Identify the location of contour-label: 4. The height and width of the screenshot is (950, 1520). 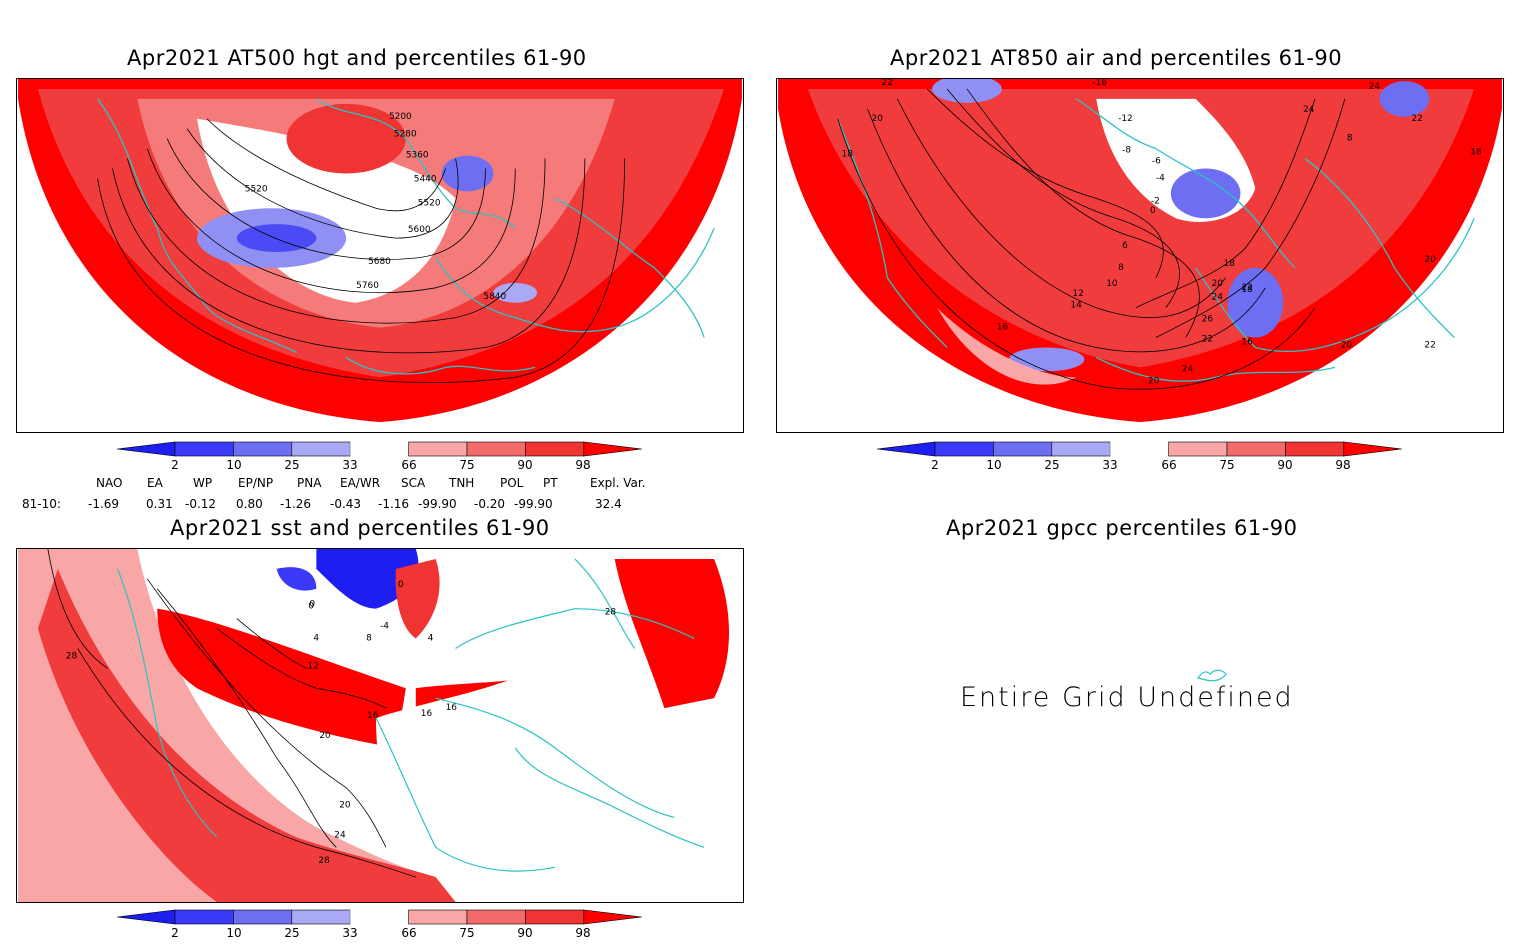
(316, 638).